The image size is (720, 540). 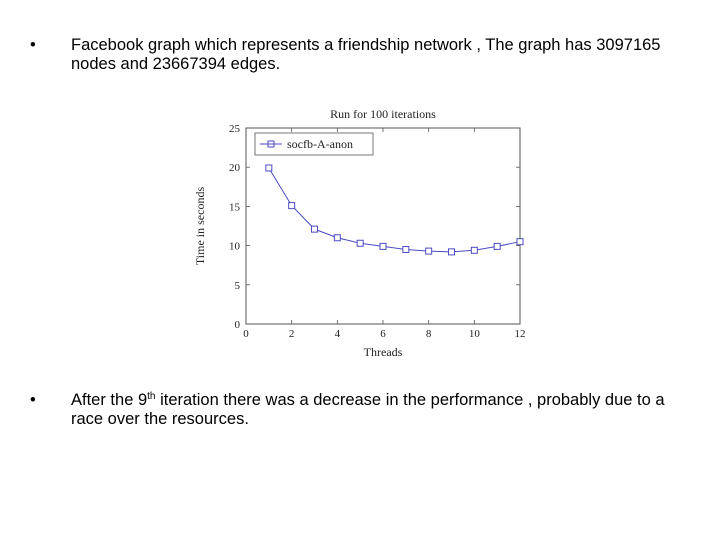 What do you see at coordinates (520, 334) in the screenshot?
I see `x-tick-label: 12` at bounding box center [520, 334].